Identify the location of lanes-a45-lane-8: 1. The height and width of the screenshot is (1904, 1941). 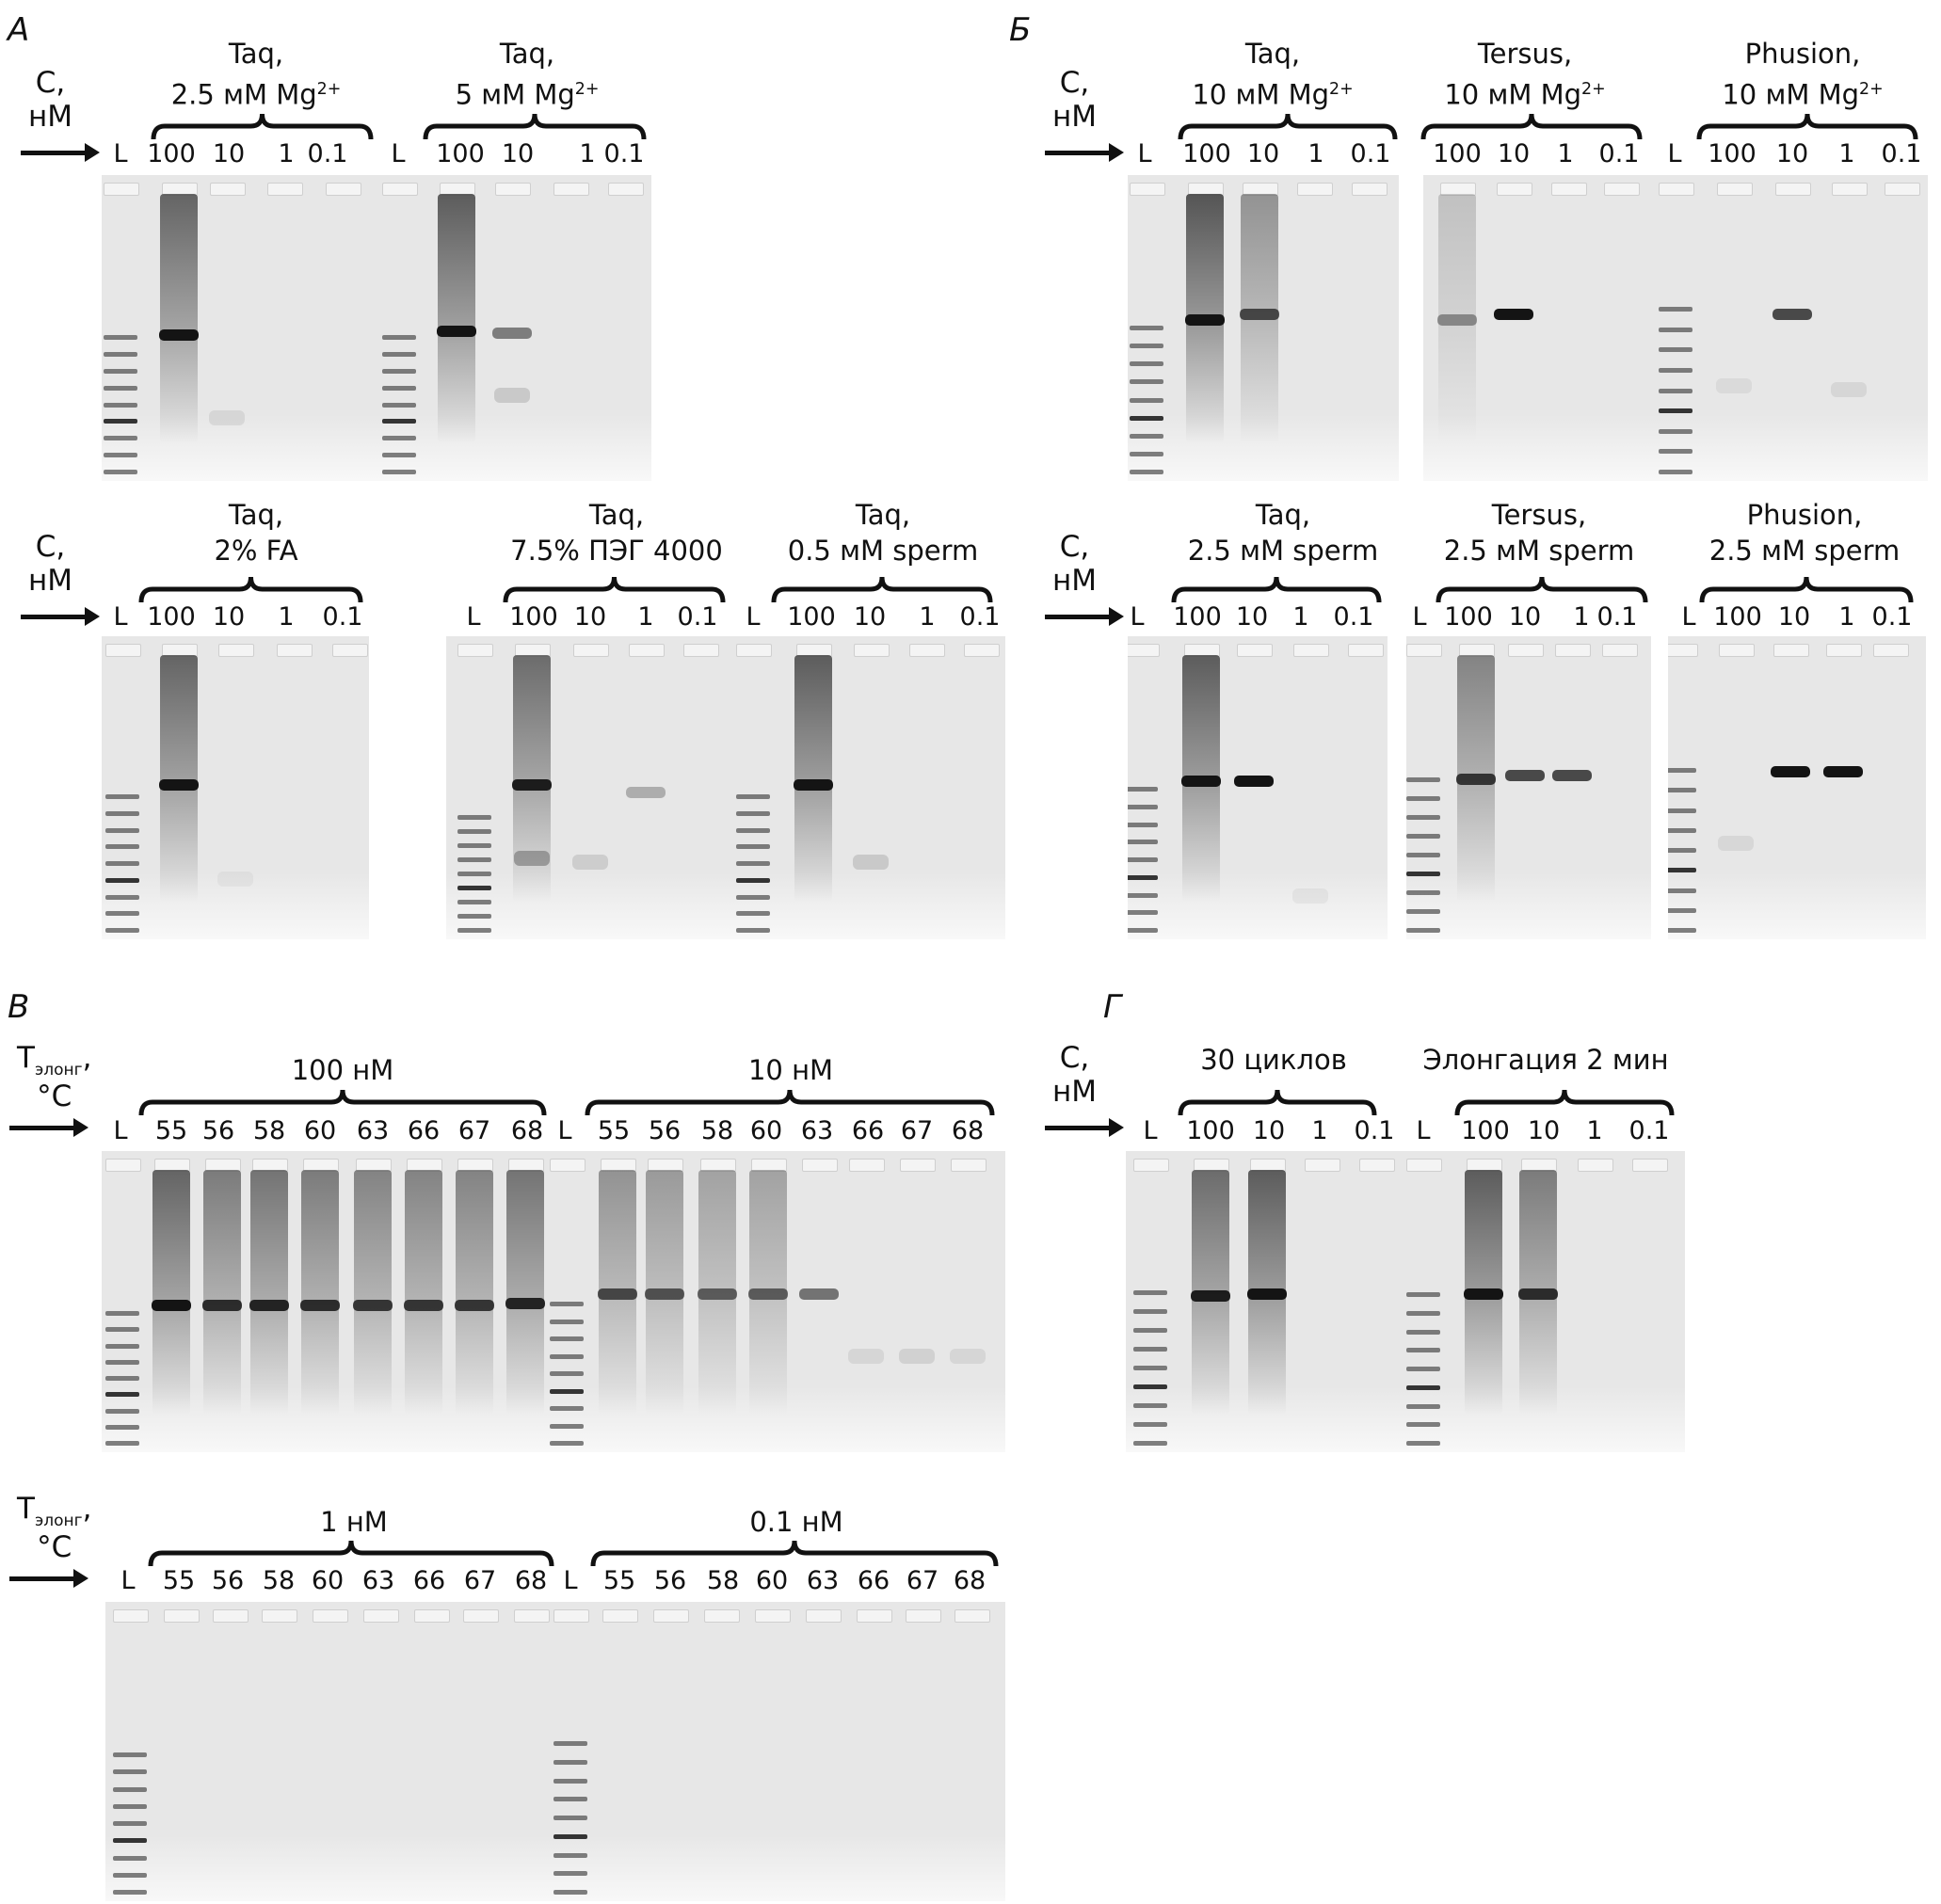
(927, 617).